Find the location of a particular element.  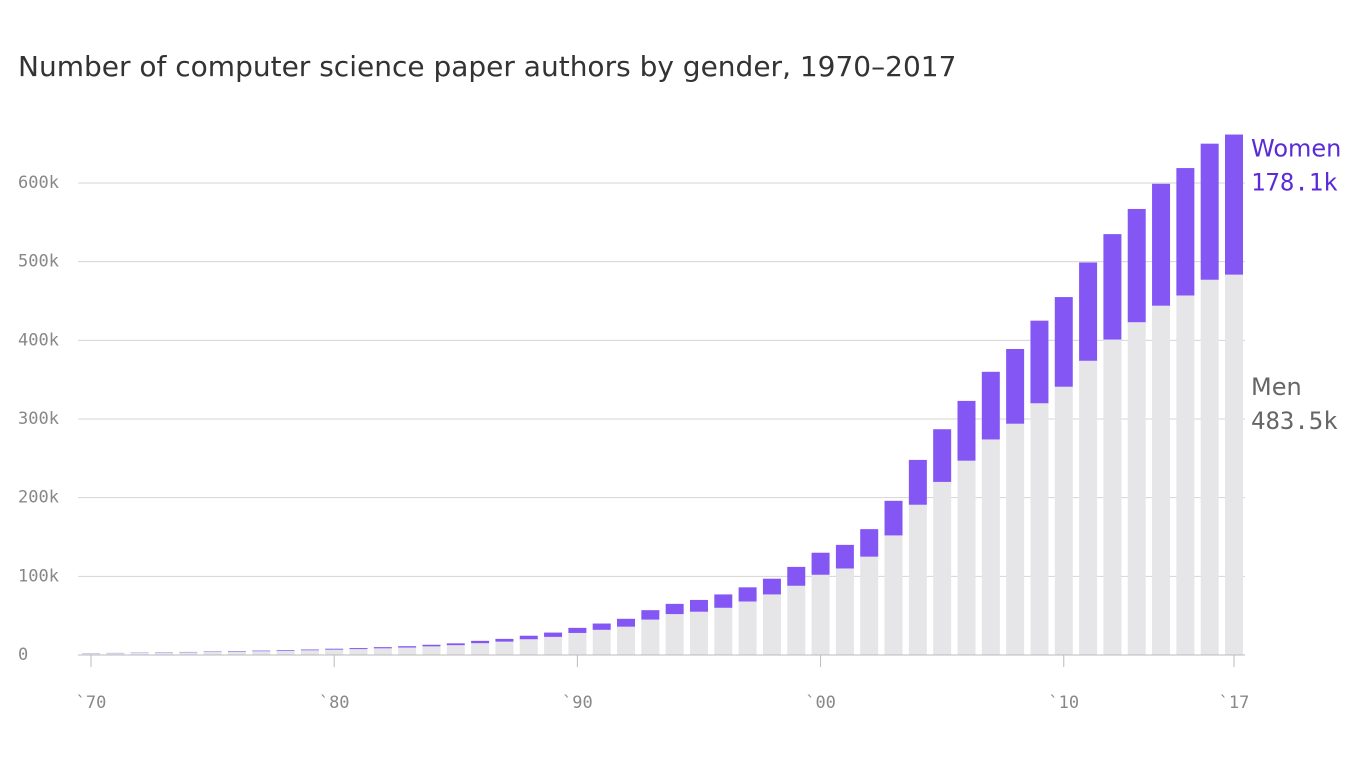

y-tick-label: 600k is located at coordinates (38, 183).